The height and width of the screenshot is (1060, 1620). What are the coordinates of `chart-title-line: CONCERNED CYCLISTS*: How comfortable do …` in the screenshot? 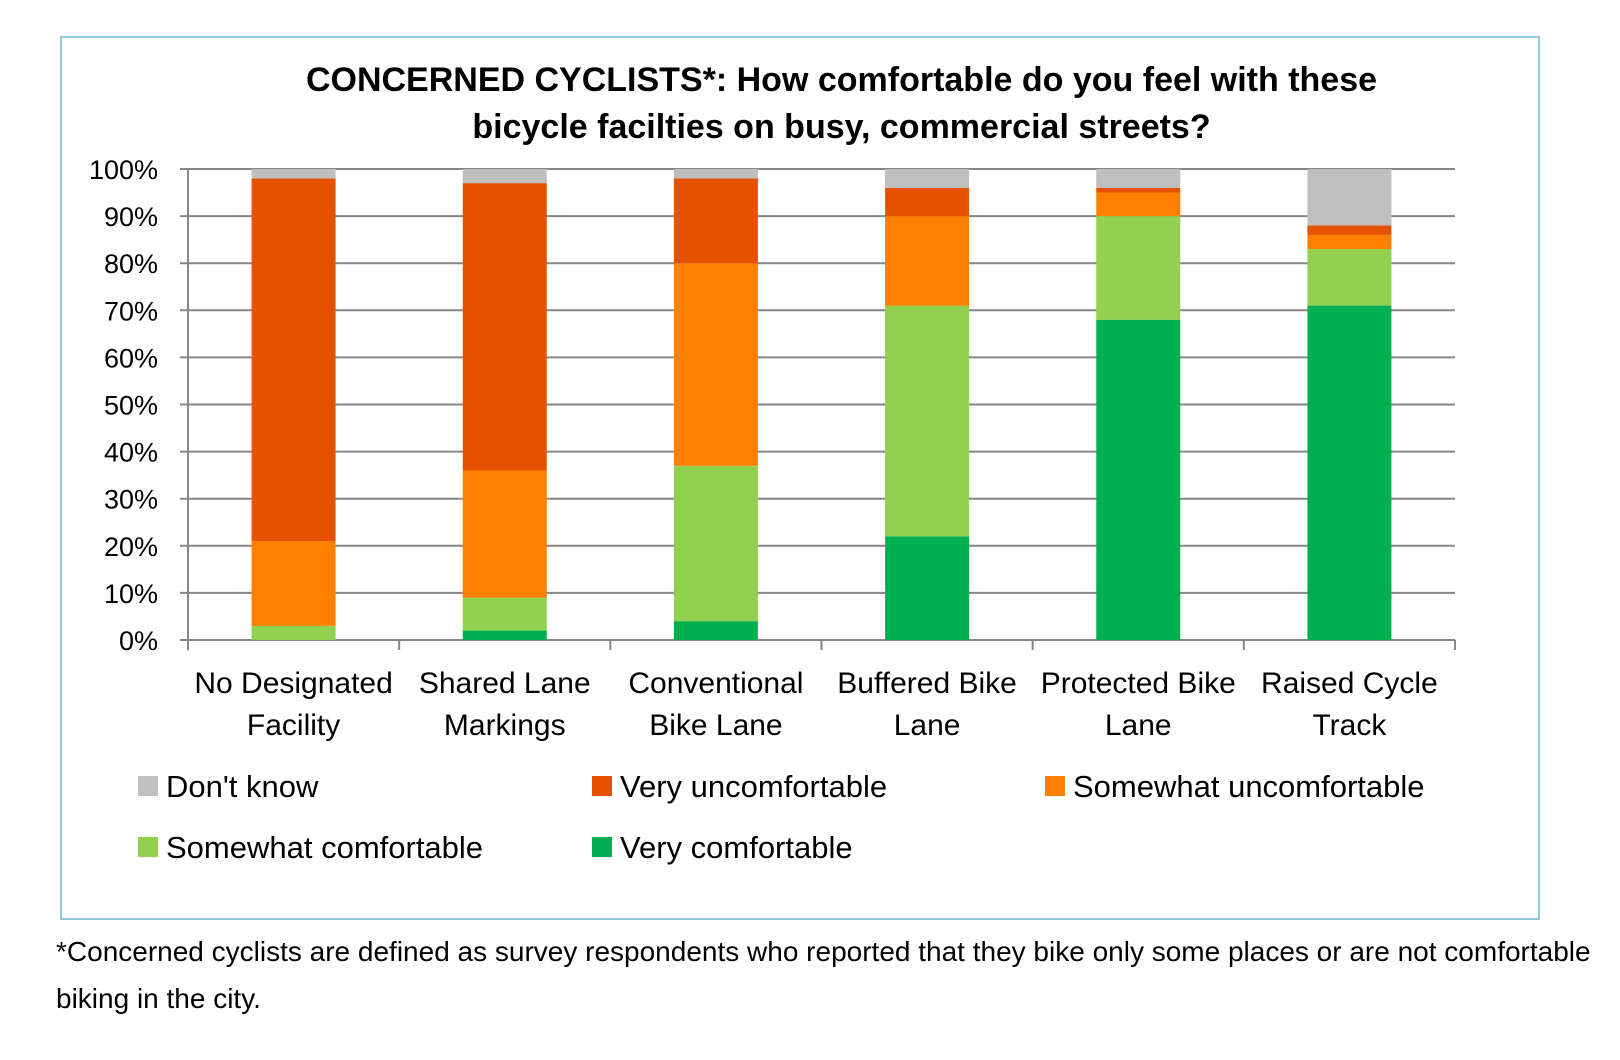 It's located at (841, 80).